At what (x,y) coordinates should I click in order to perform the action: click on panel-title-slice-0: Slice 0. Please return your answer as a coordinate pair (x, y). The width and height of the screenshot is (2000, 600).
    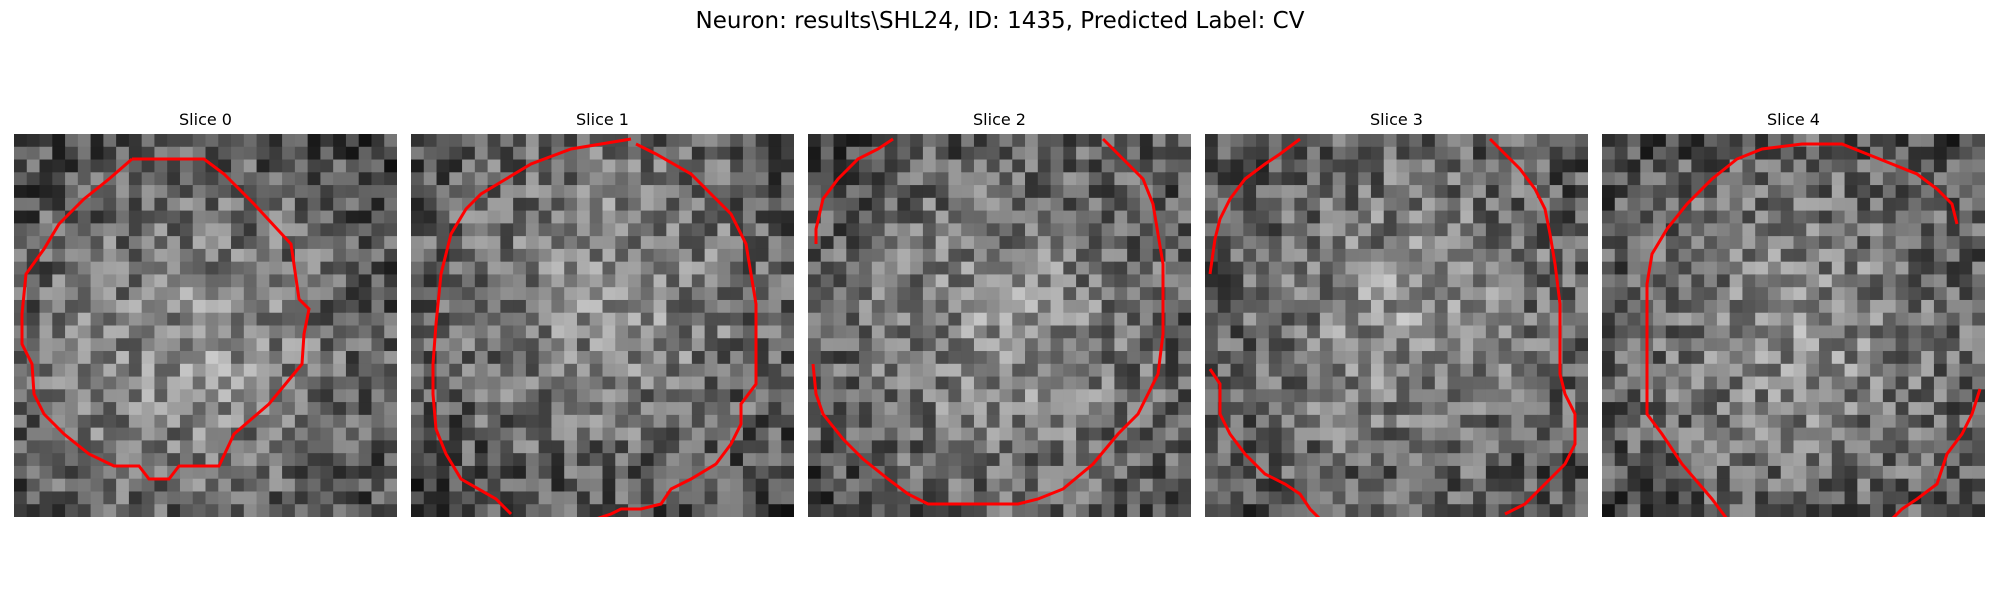
    Looking at the image, I should click on (205, 119).